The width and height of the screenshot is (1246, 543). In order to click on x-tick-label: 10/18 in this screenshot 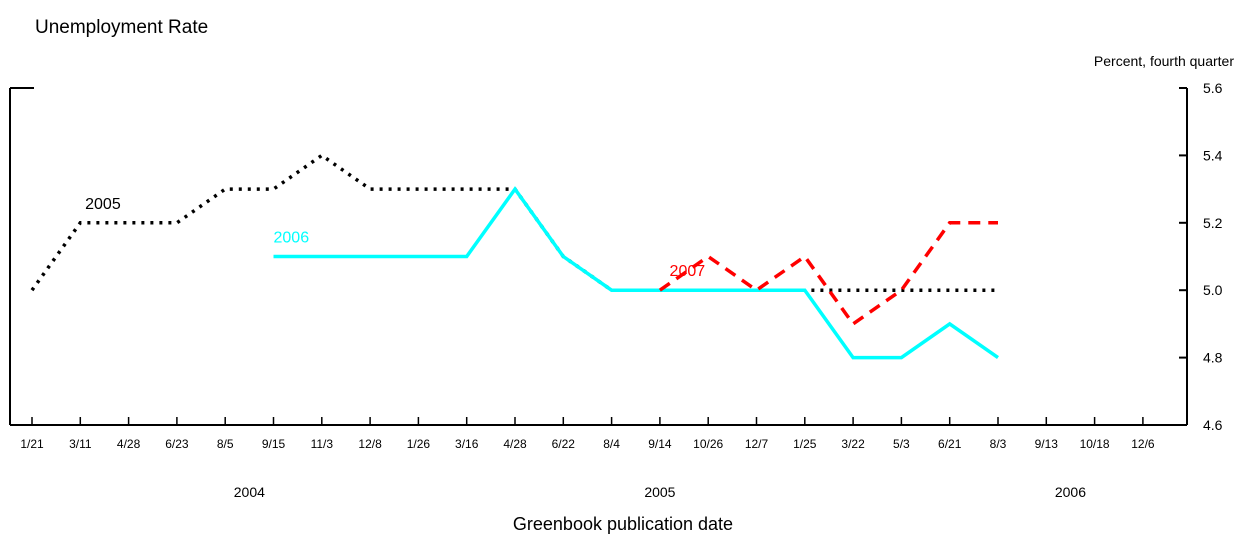, I will do `click(1095, 444)`.